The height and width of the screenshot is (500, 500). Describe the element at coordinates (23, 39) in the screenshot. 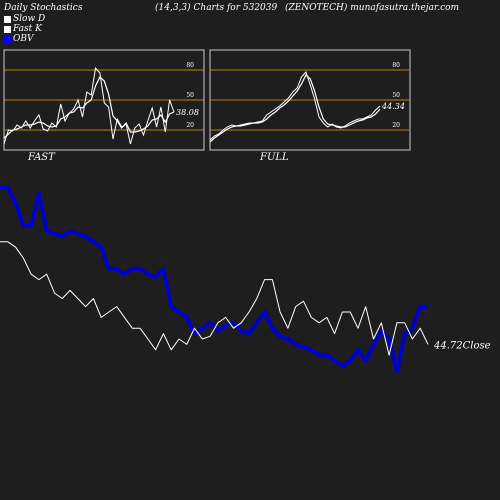

I see `legend-label-obv: OBV` at that location.